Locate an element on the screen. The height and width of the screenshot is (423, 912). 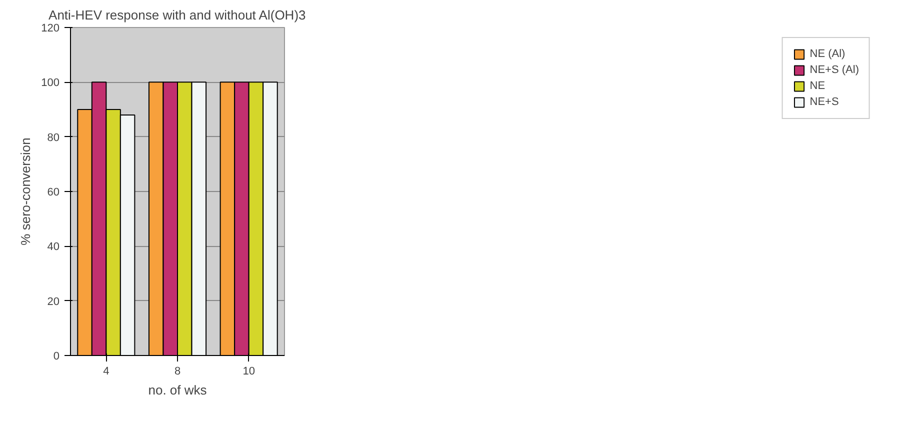
y-tick-label: 20 is located at coordinates (53, 302).